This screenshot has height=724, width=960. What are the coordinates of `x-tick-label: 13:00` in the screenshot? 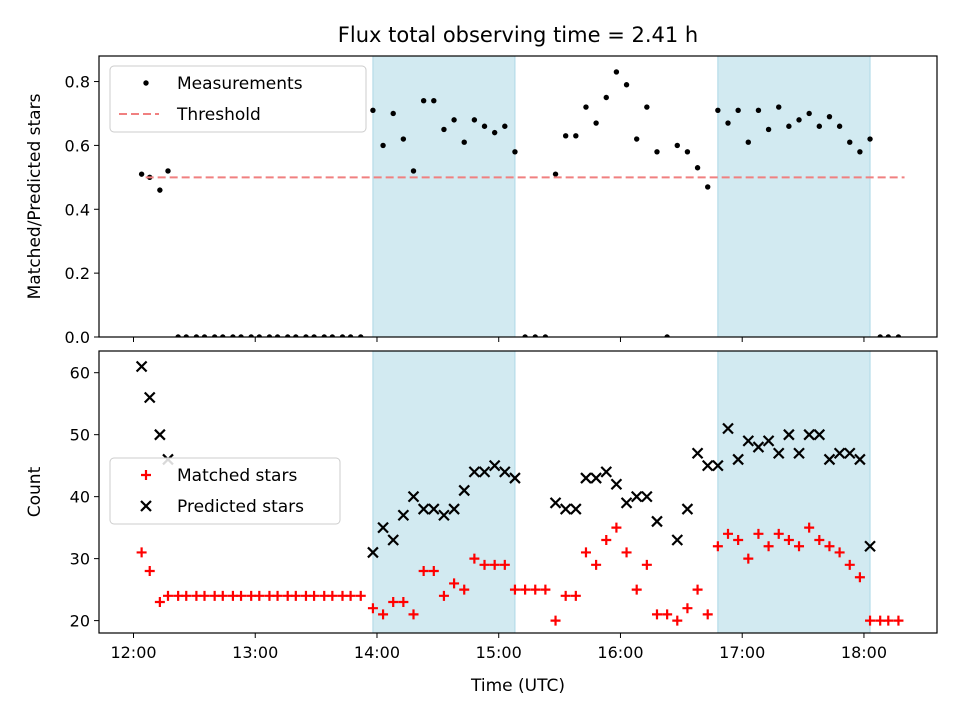 It's located at (255, 652).